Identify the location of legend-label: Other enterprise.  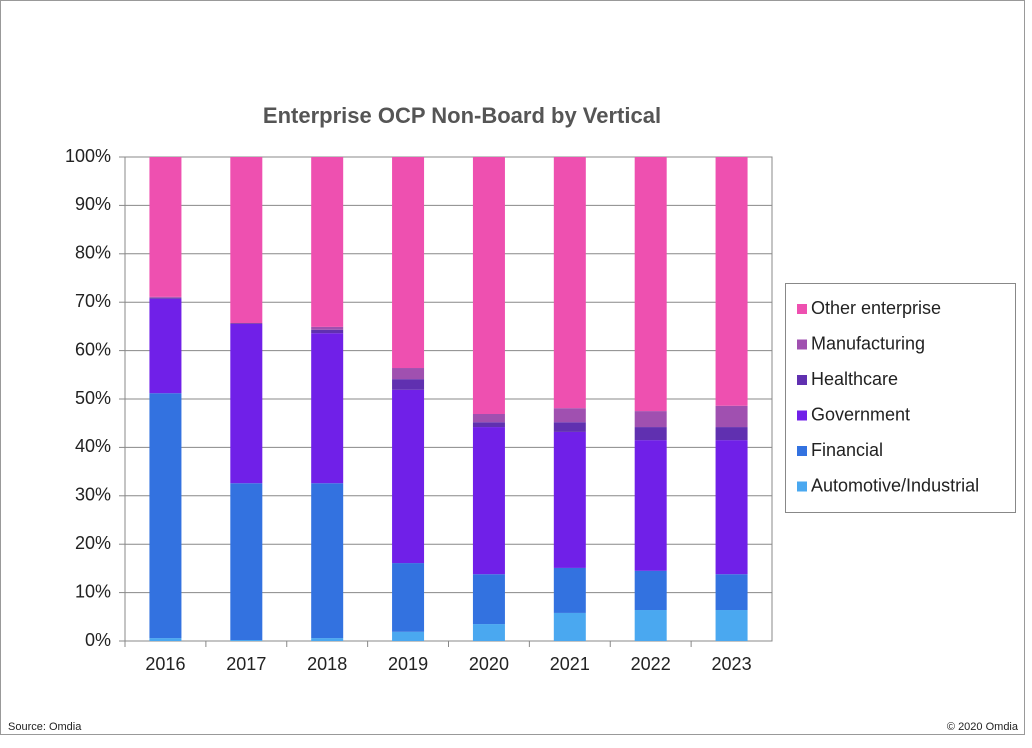
(876, 308).